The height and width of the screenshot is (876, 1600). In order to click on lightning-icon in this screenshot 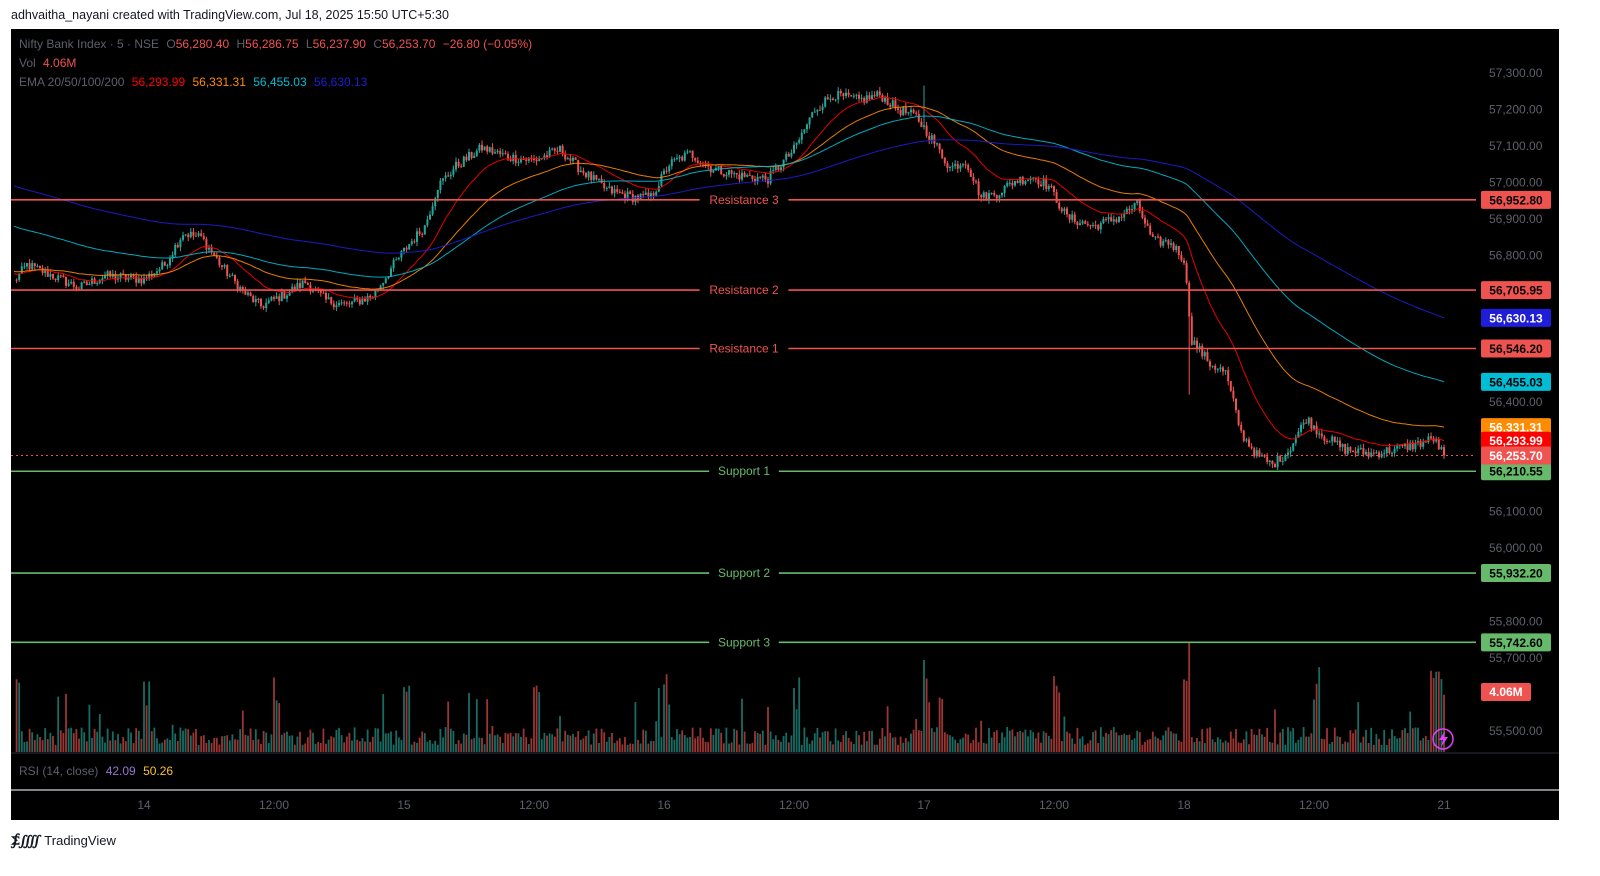, I will do `click(1443, 739)`.